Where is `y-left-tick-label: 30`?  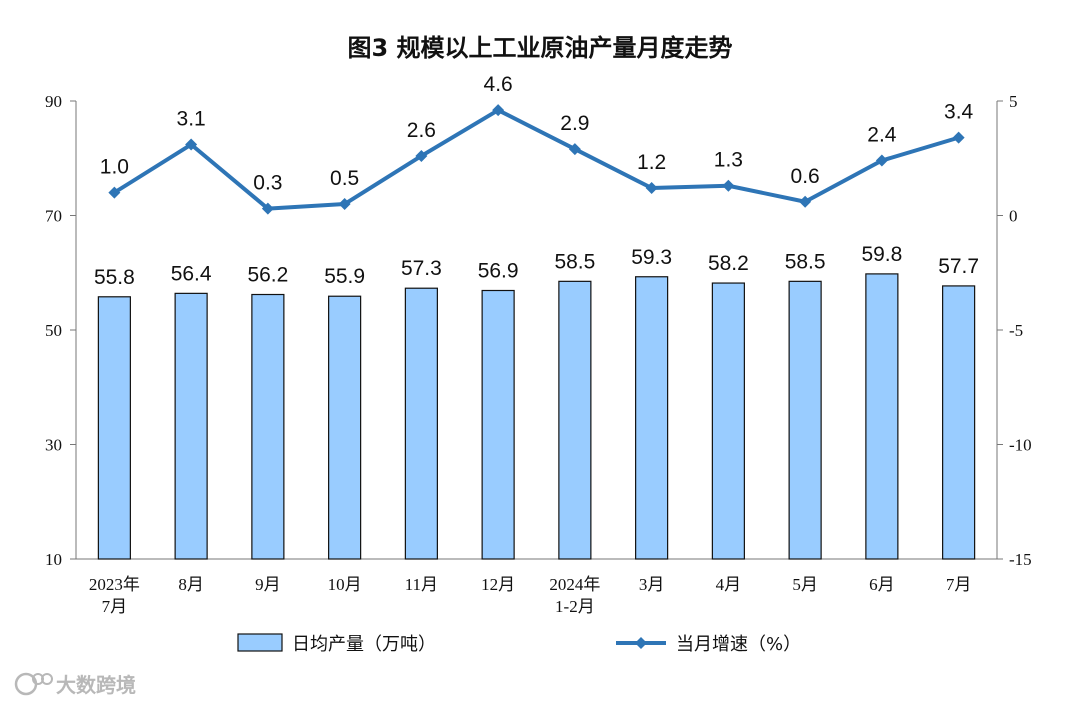 y-left-tick-label: 30 is located at coordinates (53, 445).